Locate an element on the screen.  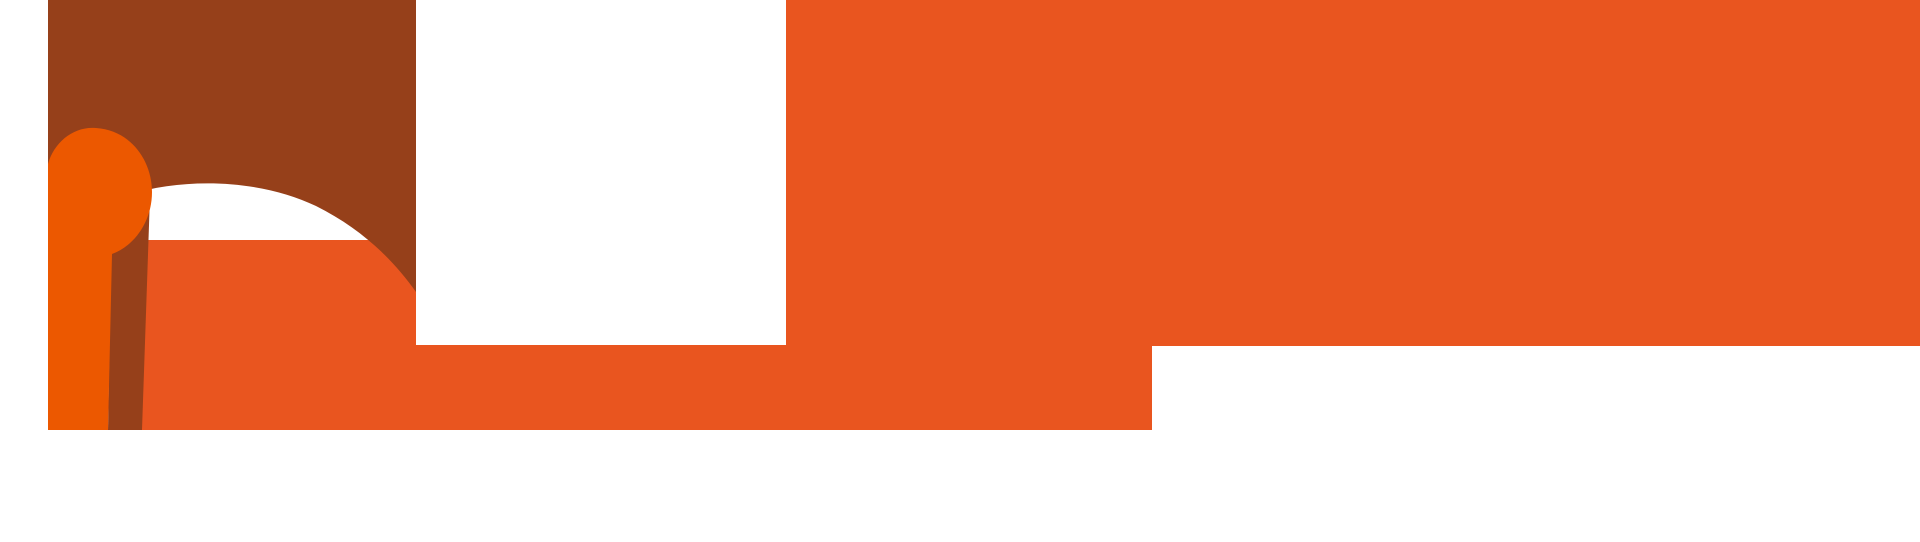
brown-stem-shadow-shape is located at coordinates (129, 313).